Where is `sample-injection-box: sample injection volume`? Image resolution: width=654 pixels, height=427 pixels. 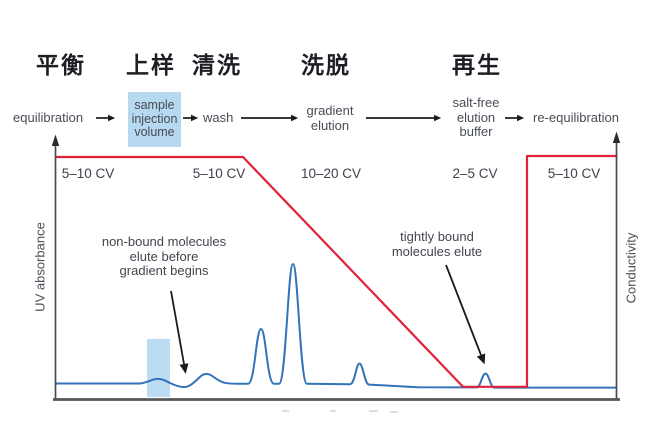
sample-injection-box: sample injection volume is located at coordinates (154, 119).